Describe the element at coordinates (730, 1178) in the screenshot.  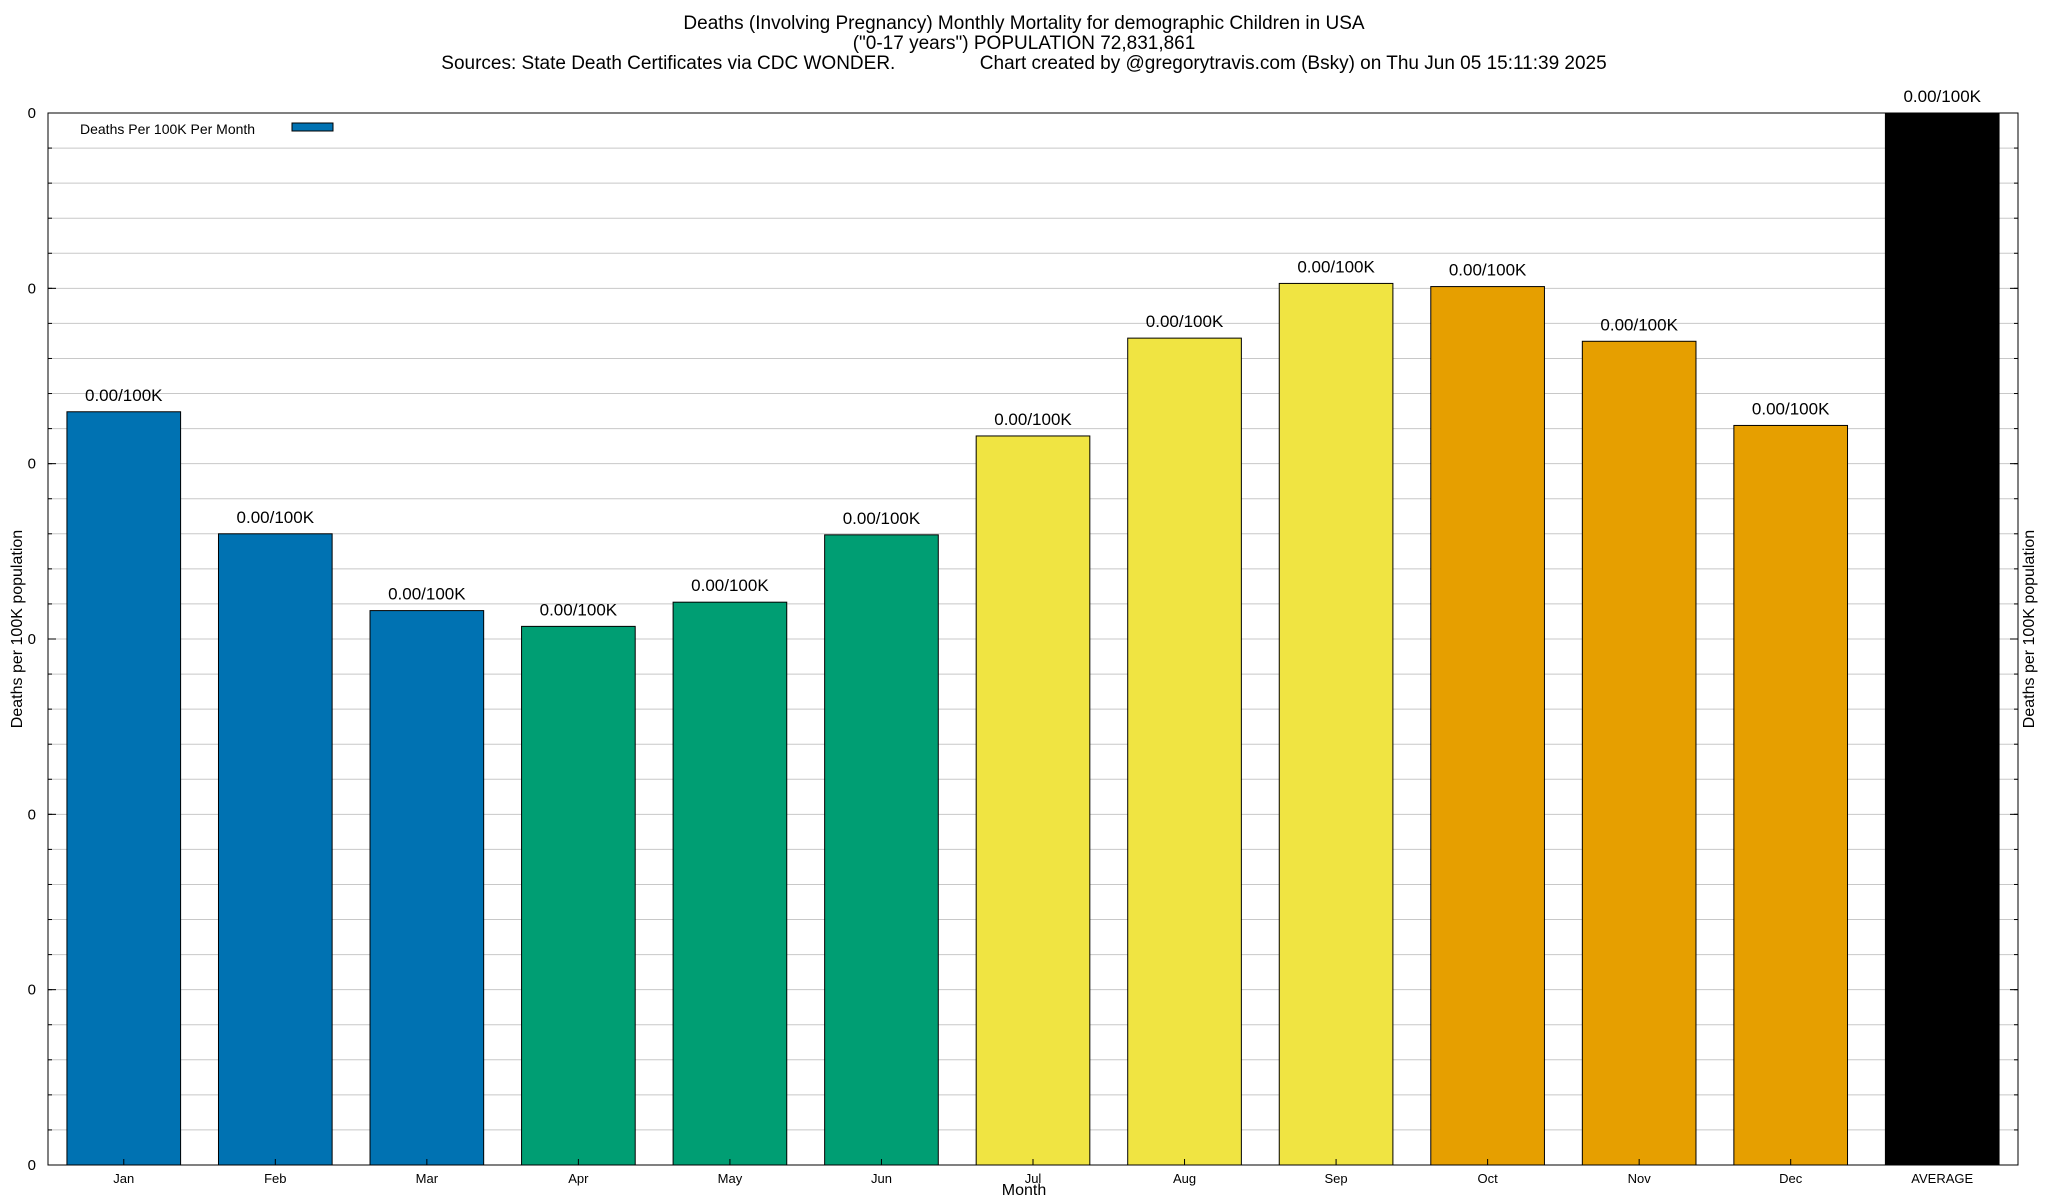
I see `x-tick-label: May` at that location.